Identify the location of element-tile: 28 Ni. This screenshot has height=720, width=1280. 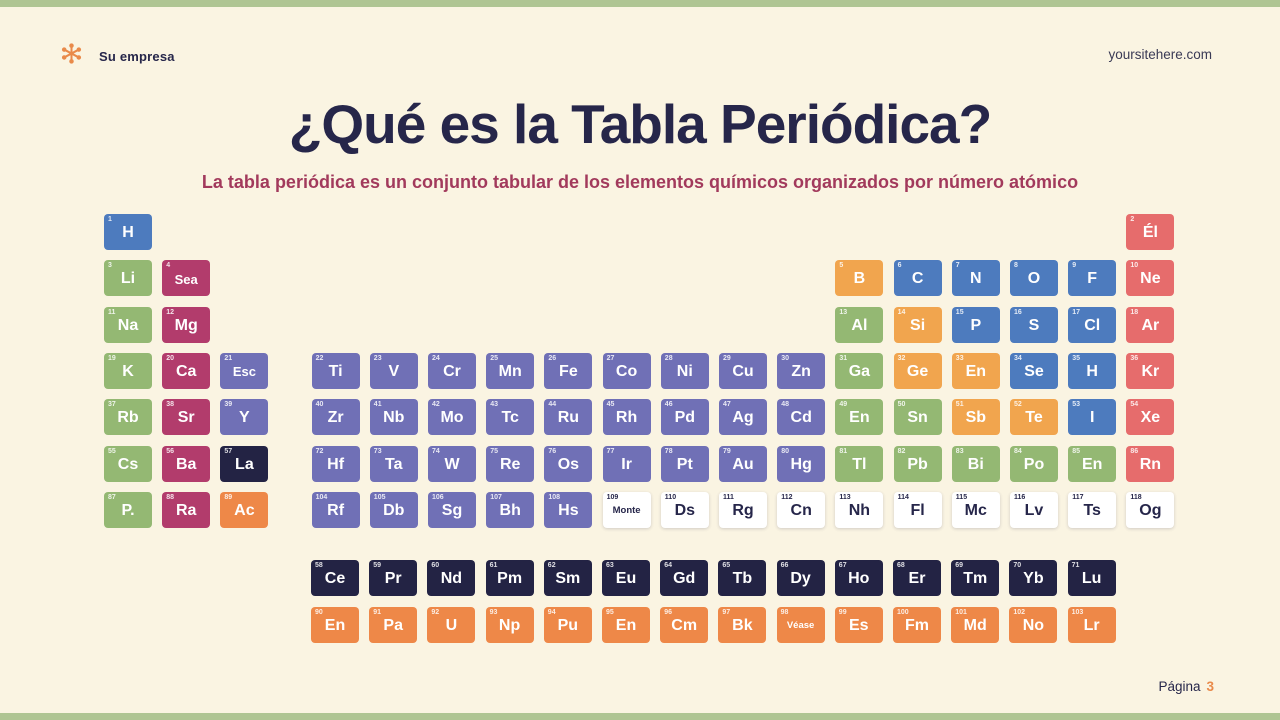
(684, 370).